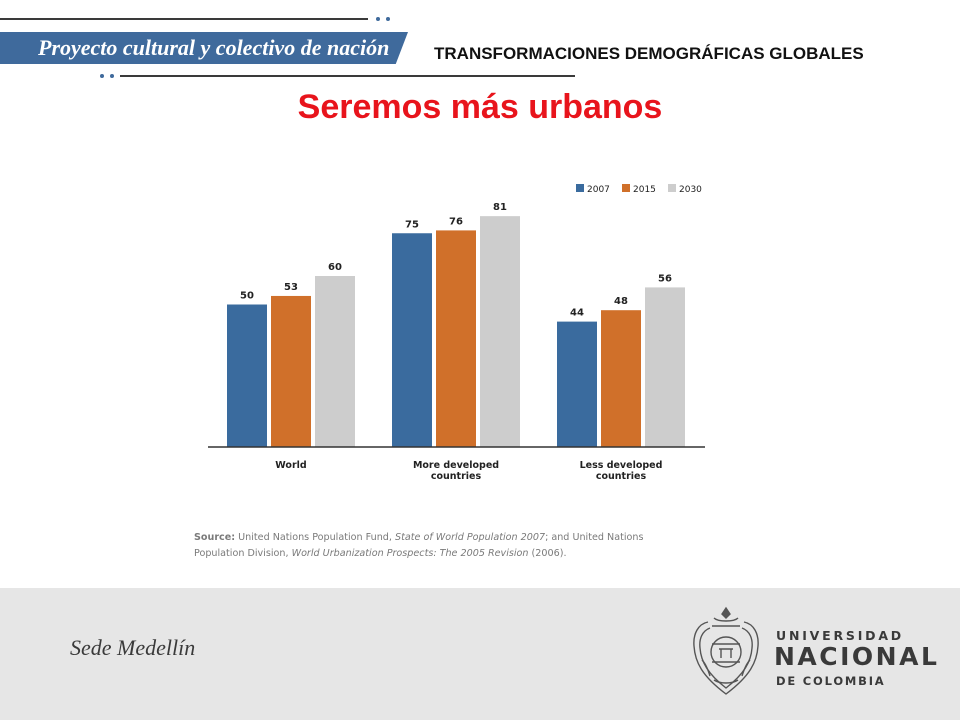  What do you see at coordinates (577, 313) in the screenshot?
I see `data-label: 44` at bounding box center [577, 313].